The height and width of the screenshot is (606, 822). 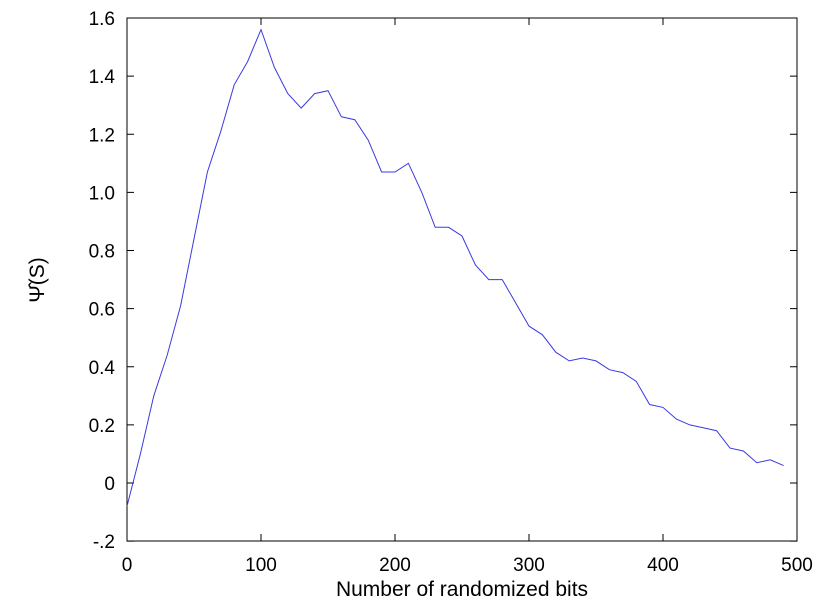 I want to click on x-tick-label: 200, so click(x=395, y=565).